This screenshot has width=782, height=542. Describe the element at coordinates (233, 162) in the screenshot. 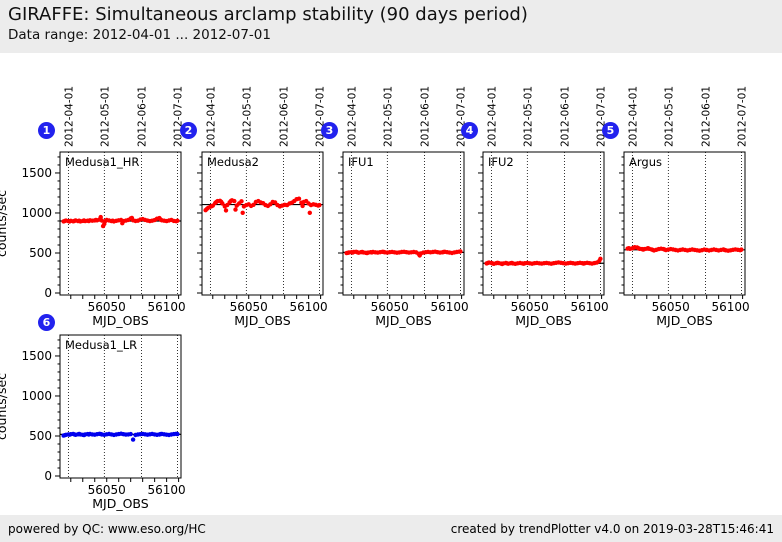

I see `series-label: Medusa2` at that location.